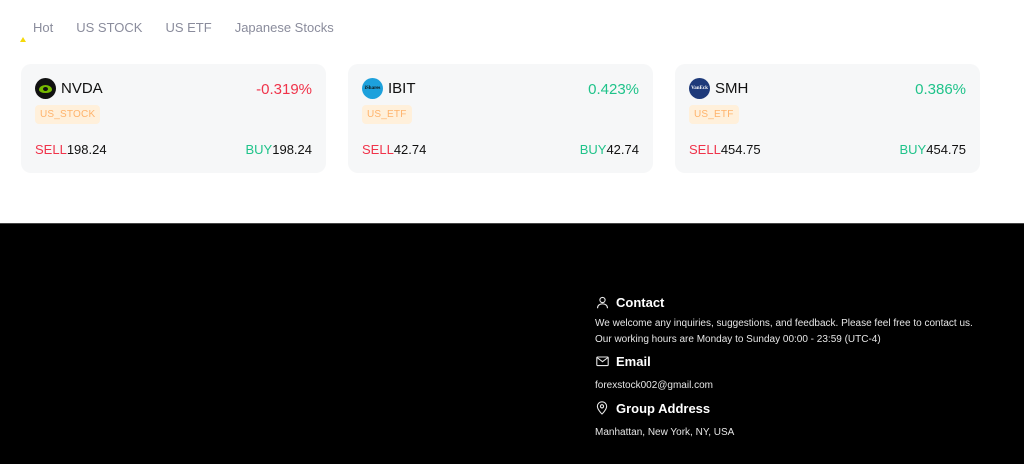 Image resolution: width=1024 pixels, height=464 pixels. What do you see at coordinates (622, 149) in the screenshot?
I see `buy-value: 42.74` at bounding box center [622, 149].